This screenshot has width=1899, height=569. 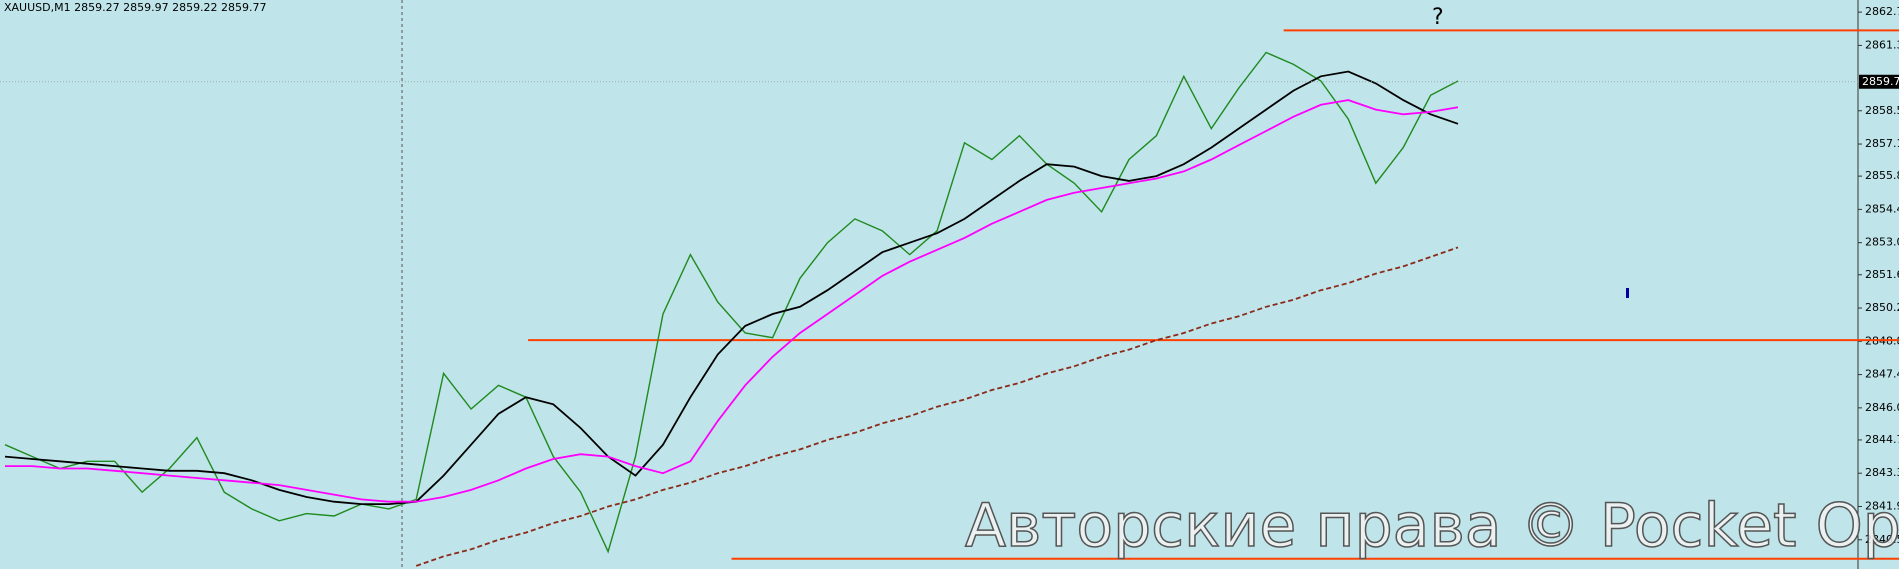 I want to click on y-tick-label: 2844.70, so click(x=1882, y=439).